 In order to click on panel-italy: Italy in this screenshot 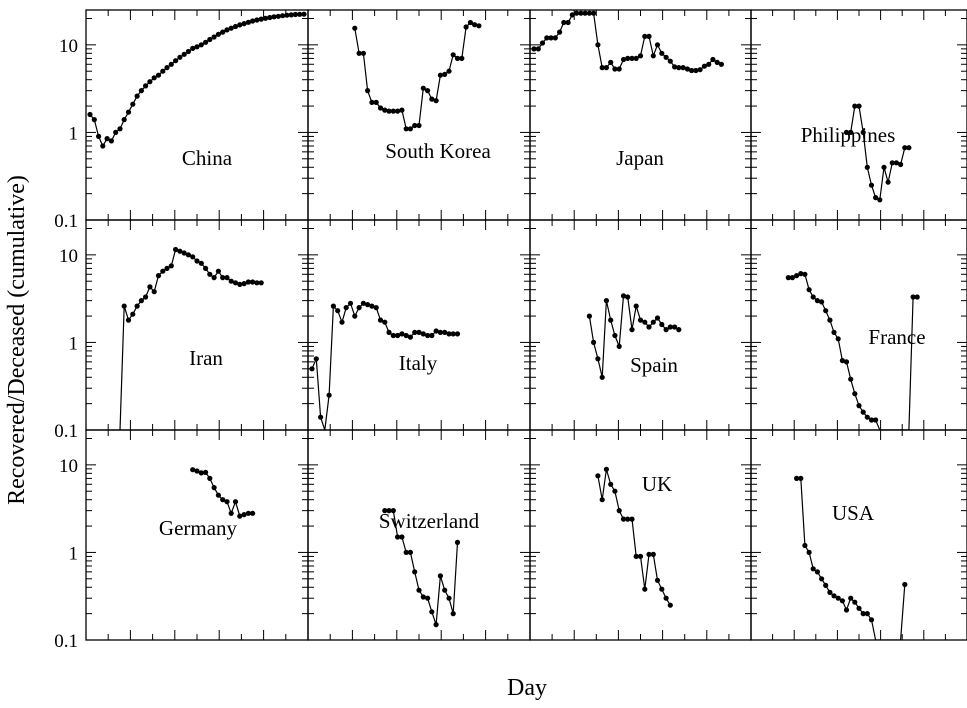, I will do `click(419, 325)`.